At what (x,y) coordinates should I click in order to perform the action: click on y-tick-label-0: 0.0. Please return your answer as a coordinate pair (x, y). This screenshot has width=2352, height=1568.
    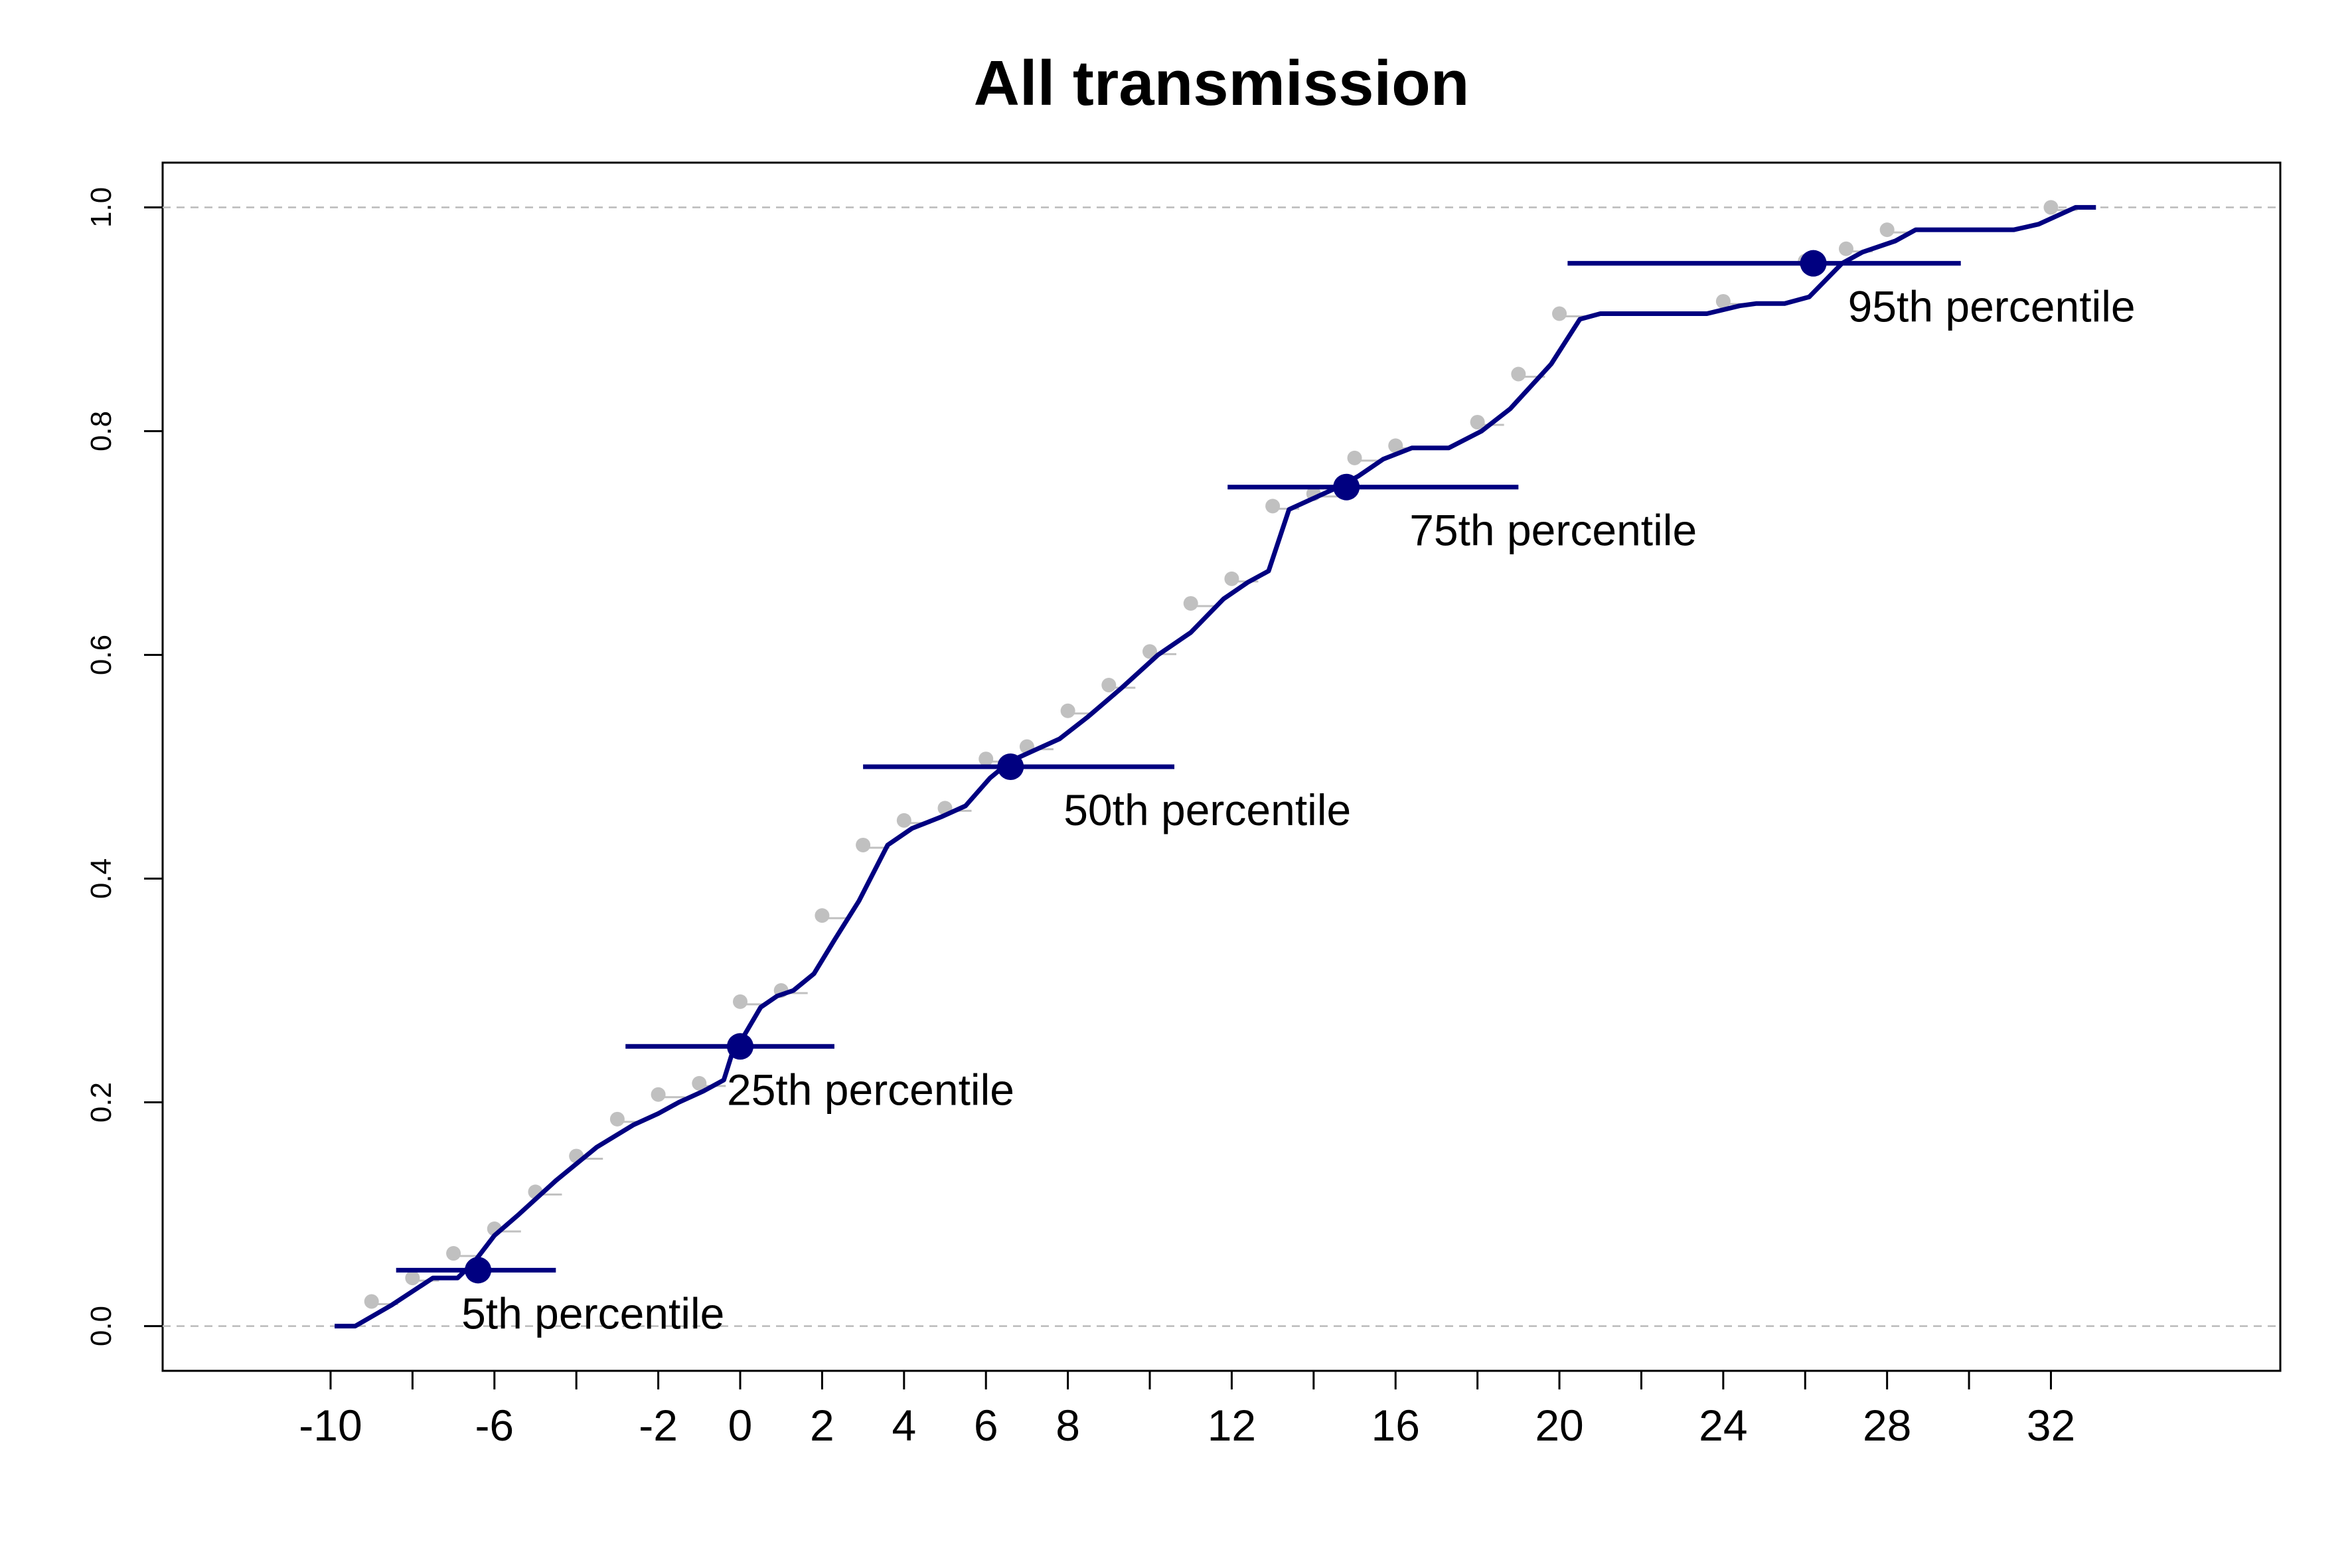
    Looking at the image, I should click on (102, 1326).